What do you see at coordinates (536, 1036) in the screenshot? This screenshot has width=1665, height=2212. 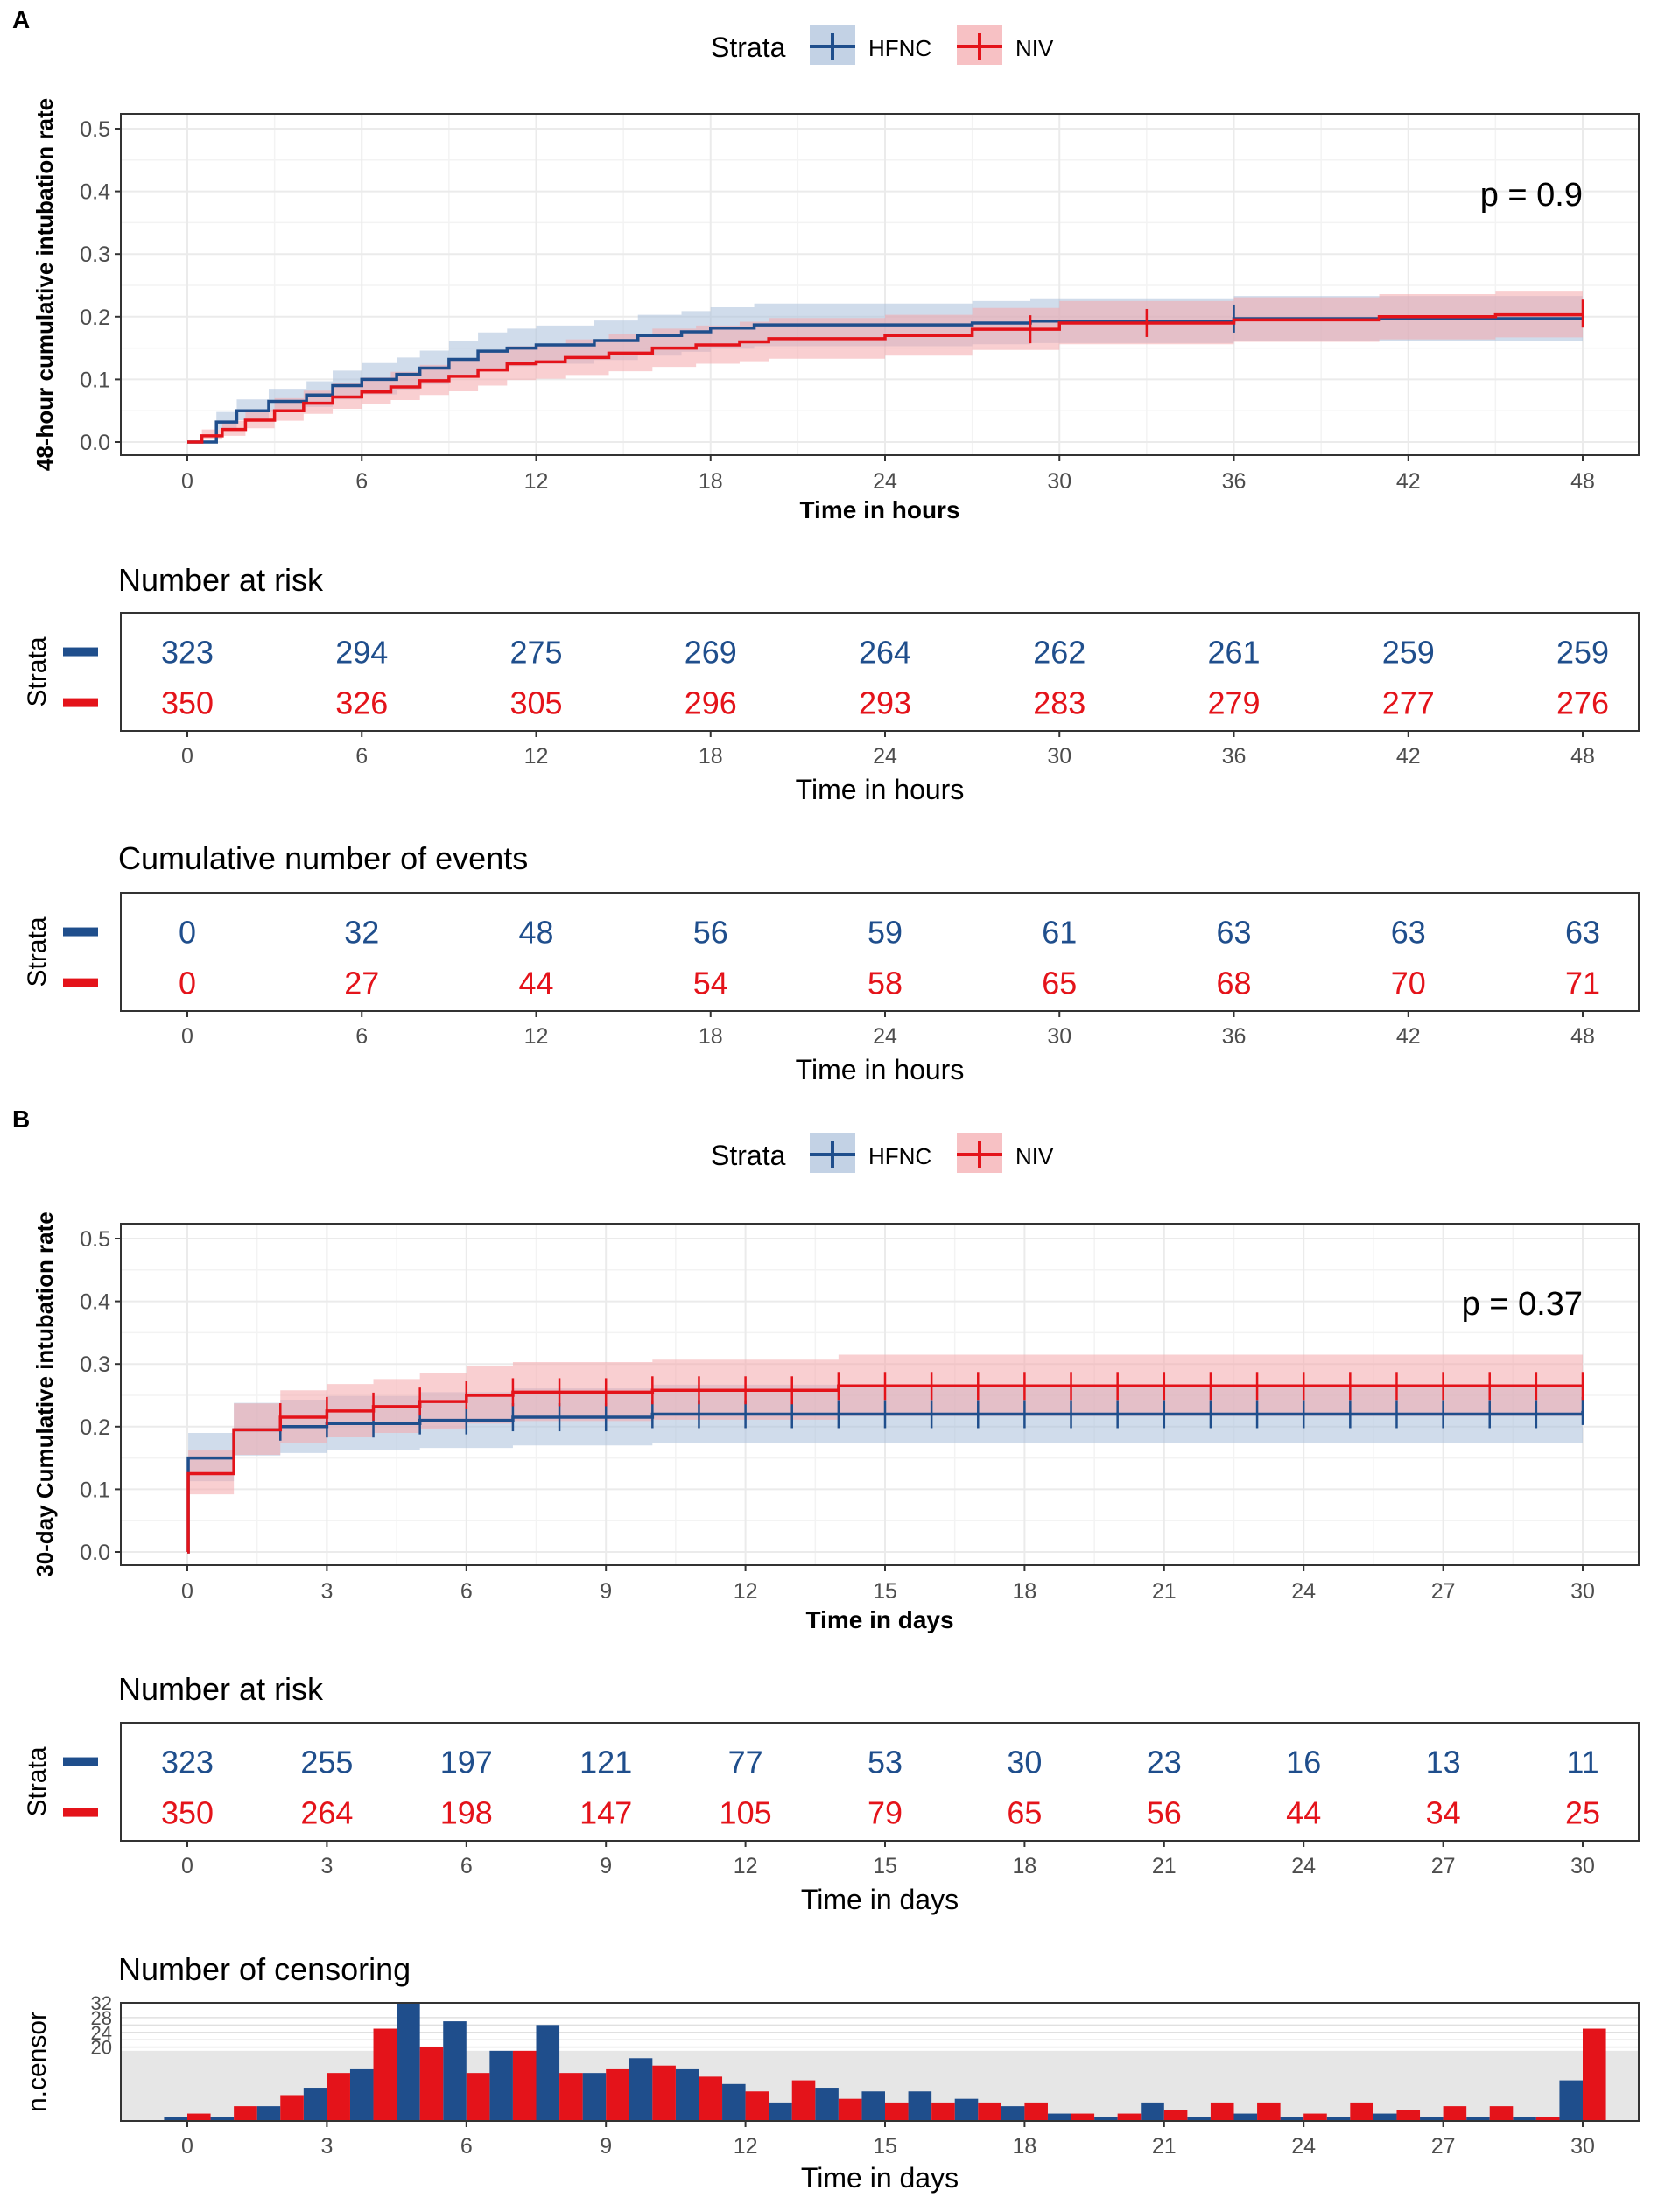 I see `x-tick-label: 12` at bounding box center [536, 1036].